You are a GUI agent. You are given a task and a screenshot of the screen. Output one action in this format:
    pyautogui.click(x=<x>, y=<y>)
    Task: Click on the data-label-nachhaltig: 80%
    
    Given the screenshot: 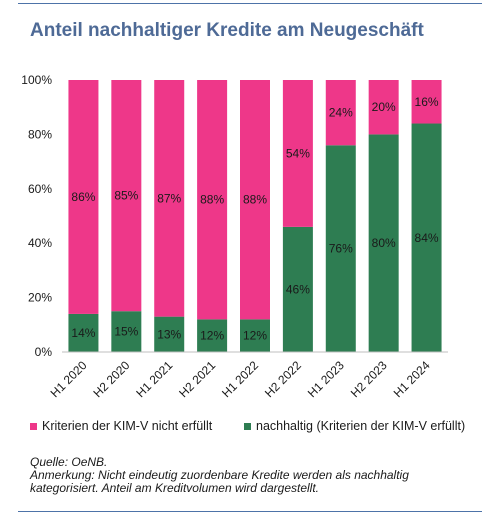 What is the action you would take?
    pyautogui.click(x=384, y=243)
    